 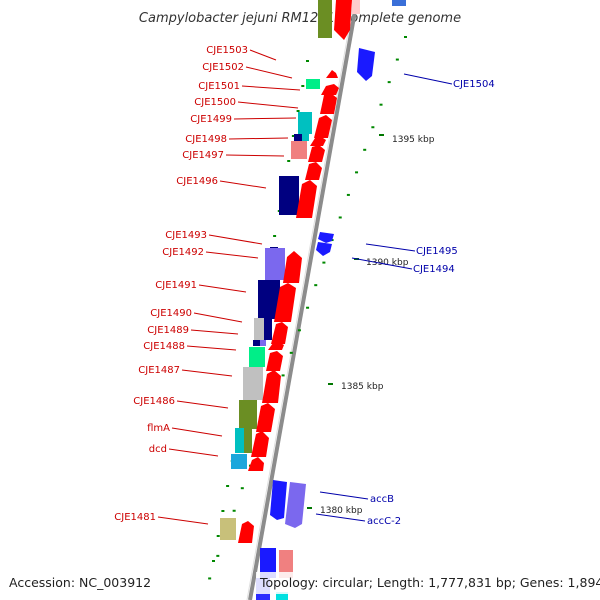 What do you see at coordinates (197, 181) in the screenshot?
I see `gene-label: CJE1496` at bounding box center [197, 181].